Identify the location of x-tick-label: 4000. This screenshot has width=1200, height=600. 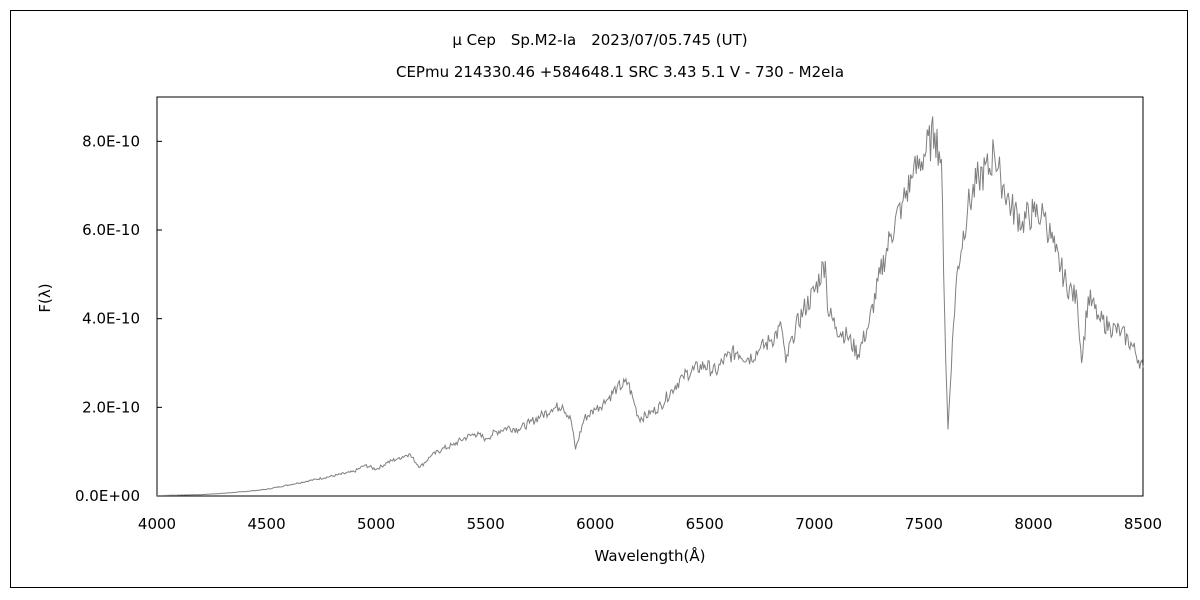
(157, 524).